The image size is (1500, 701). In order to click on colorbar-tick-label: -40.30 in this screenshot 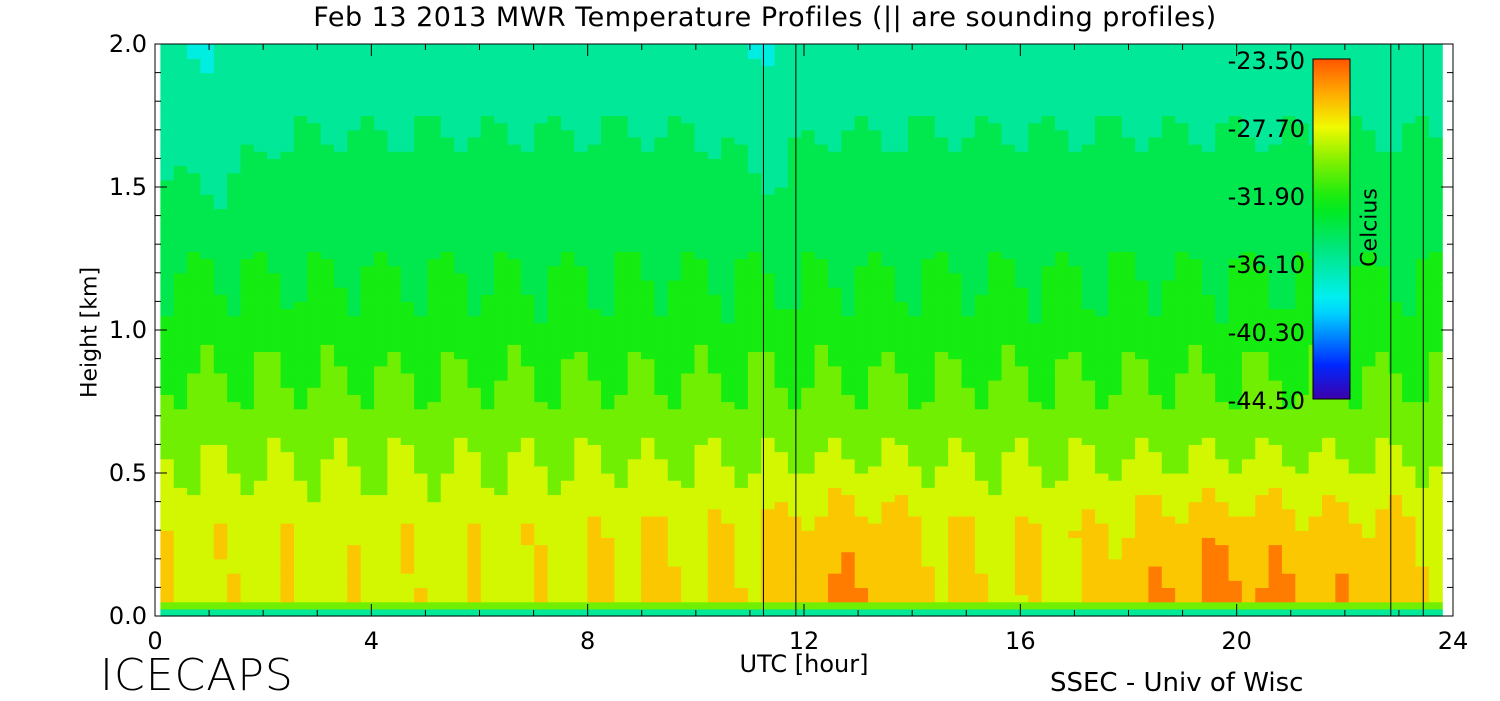, I will do `click(1266, 333)`.